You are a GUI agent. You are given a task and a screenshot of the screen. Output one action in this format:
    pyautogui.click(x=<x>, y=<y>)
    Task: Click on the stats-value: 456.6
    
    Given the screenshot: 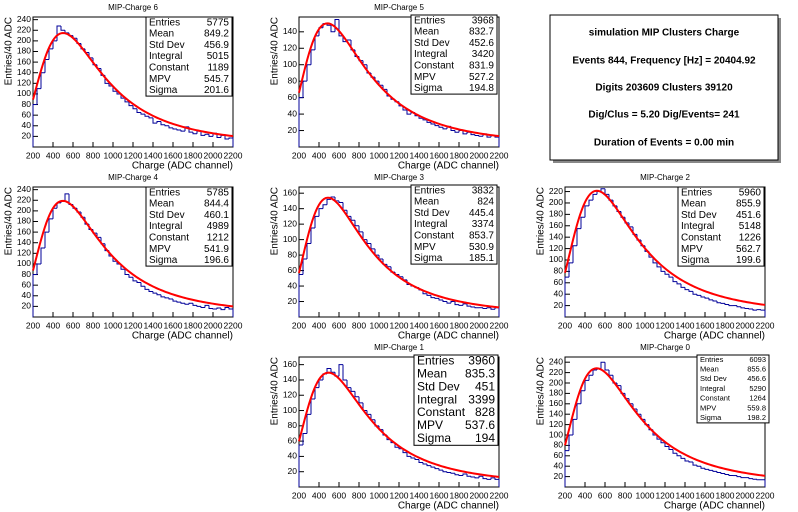 What is the action you would take?
    pyautogui.click(x=756, y=378)
    